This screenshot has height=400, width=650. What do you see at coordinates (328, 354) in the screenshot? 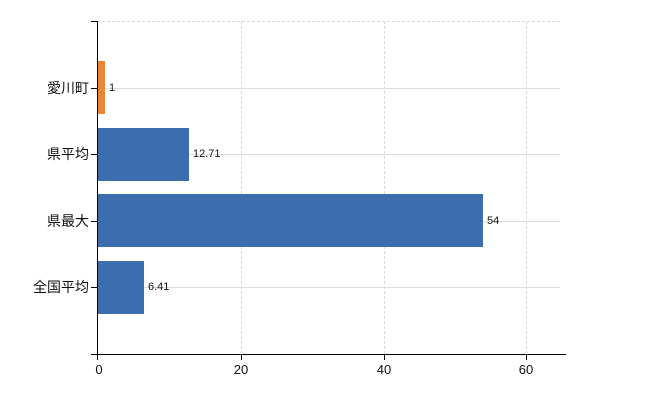
I see `x-axis-line` at bounding box center [328, 354].